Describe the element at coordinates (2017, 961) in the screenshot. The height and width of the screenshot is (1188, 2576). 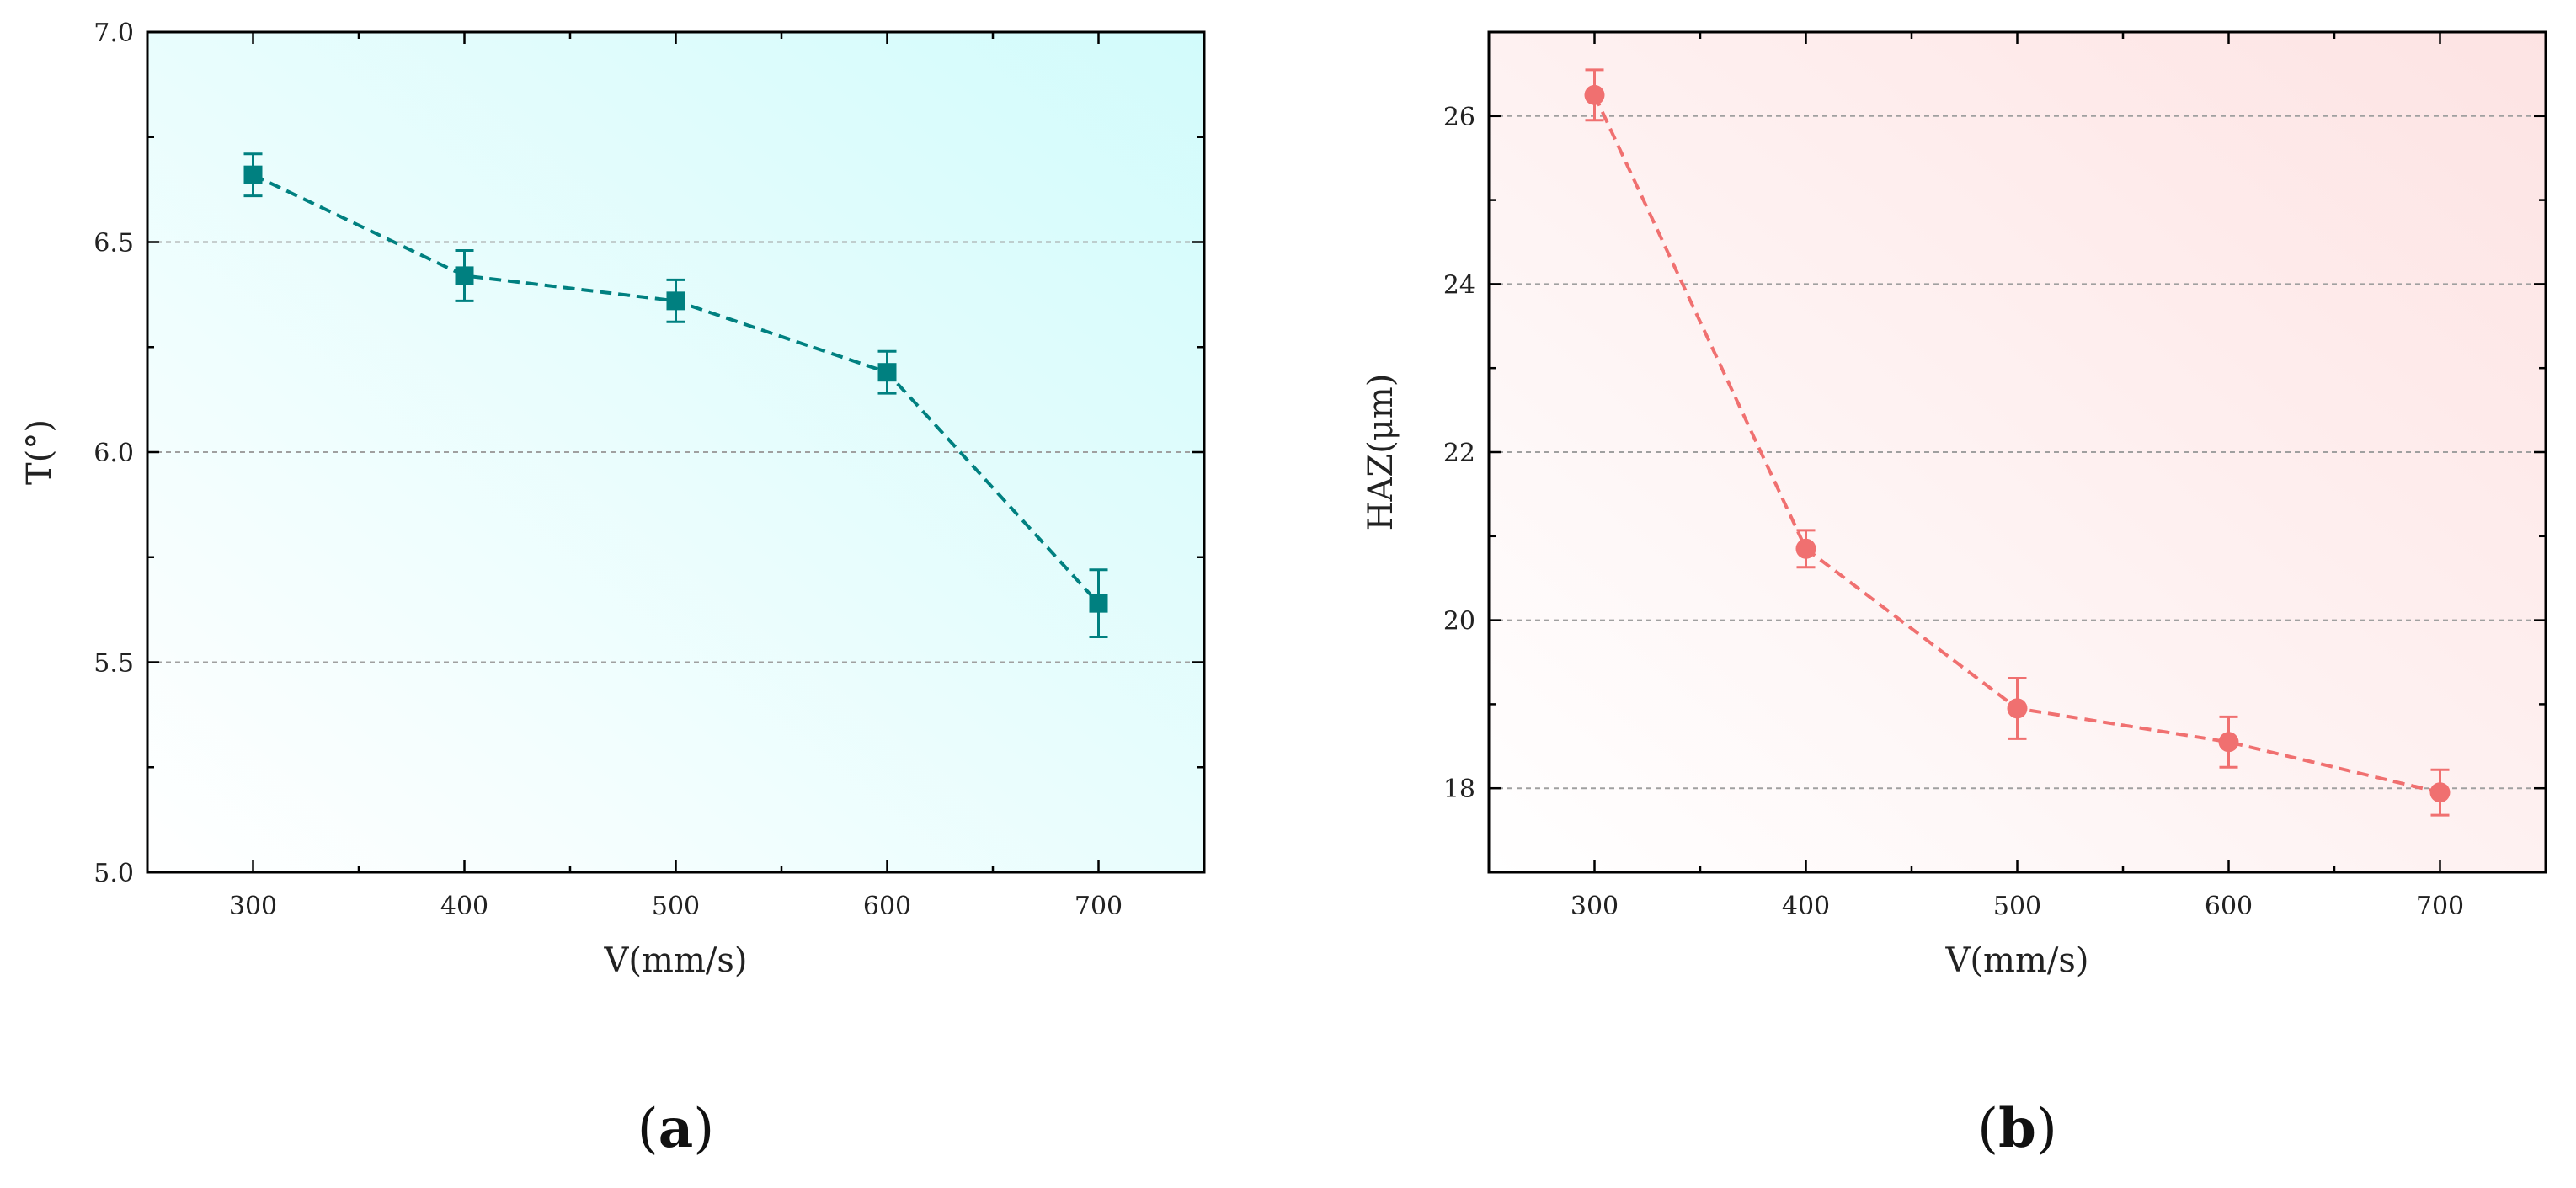
I see `x-axis-title-b: V(mm/s)` at that location.